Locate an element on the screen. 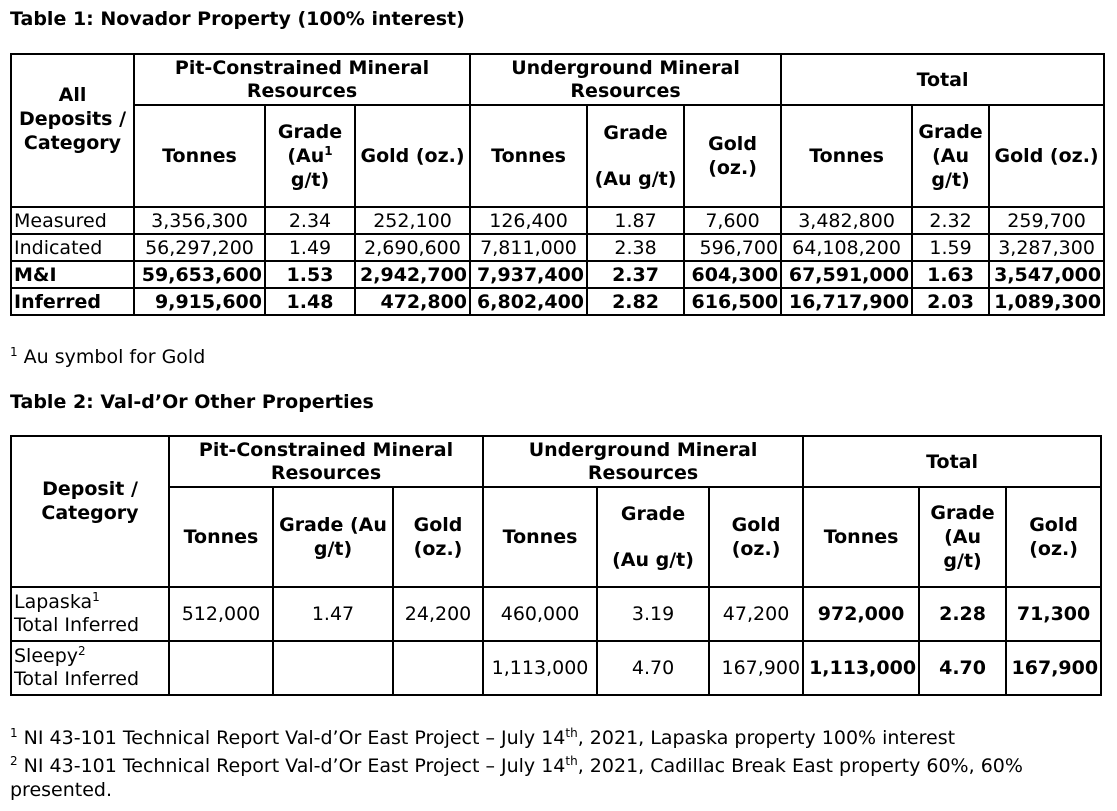  cell: 2,942,700 is located at coordinates (412, 274).